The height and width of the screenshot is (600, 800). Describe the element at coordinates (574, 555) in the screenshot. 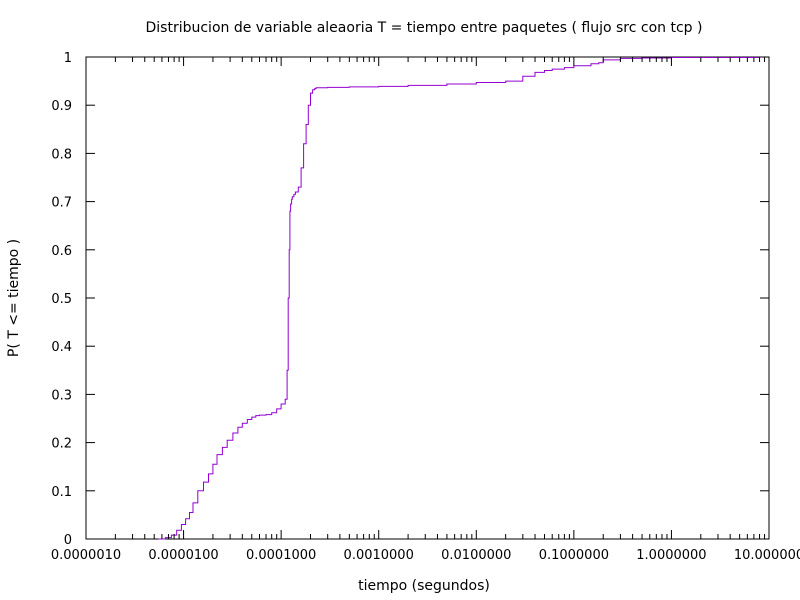

I see `x-tick-label: 0.1000000` at that location.